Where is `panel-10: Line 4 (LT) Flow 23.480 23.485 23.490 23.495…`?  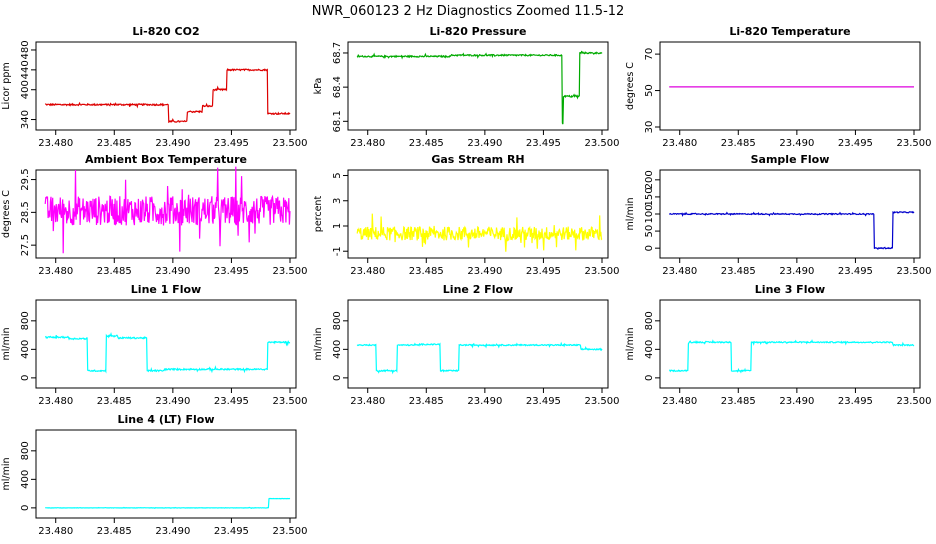 panel-10: Line 4 (LT) Flow 23.480 23.485 23.490 23.495… is located at coordinates (154, 475).